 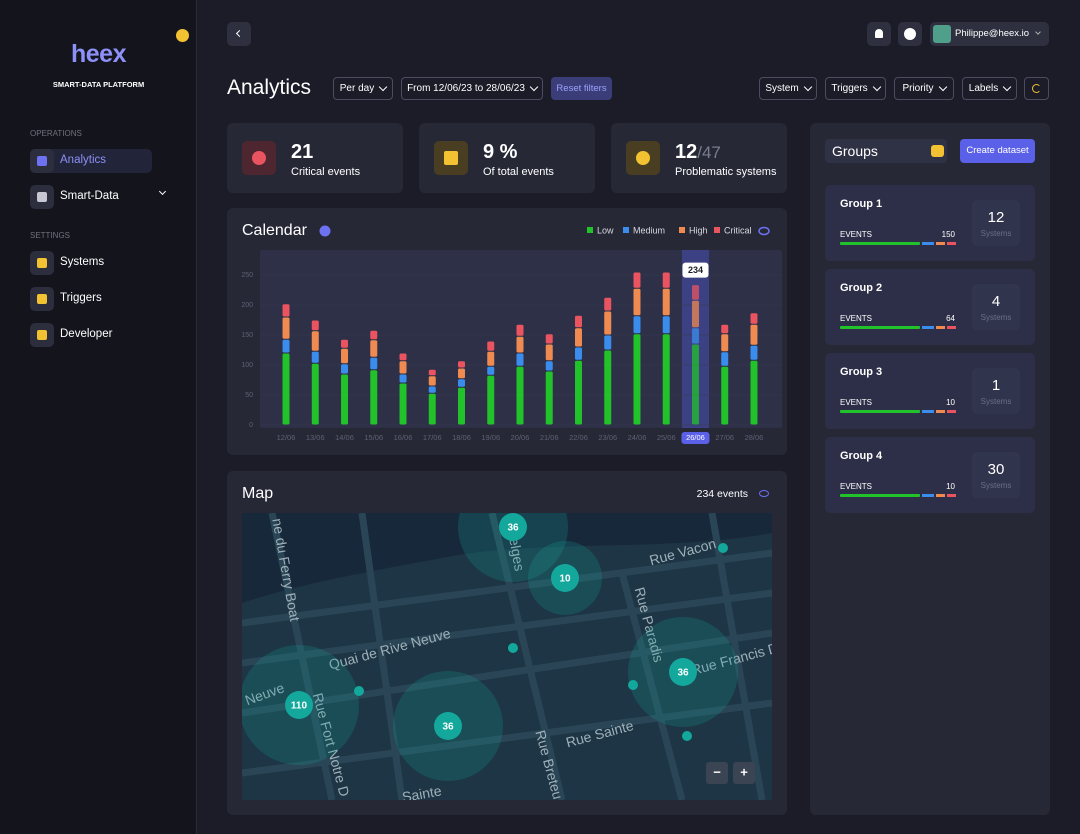 I want to click on dropdown: Priority, so click(x=924, y=88).